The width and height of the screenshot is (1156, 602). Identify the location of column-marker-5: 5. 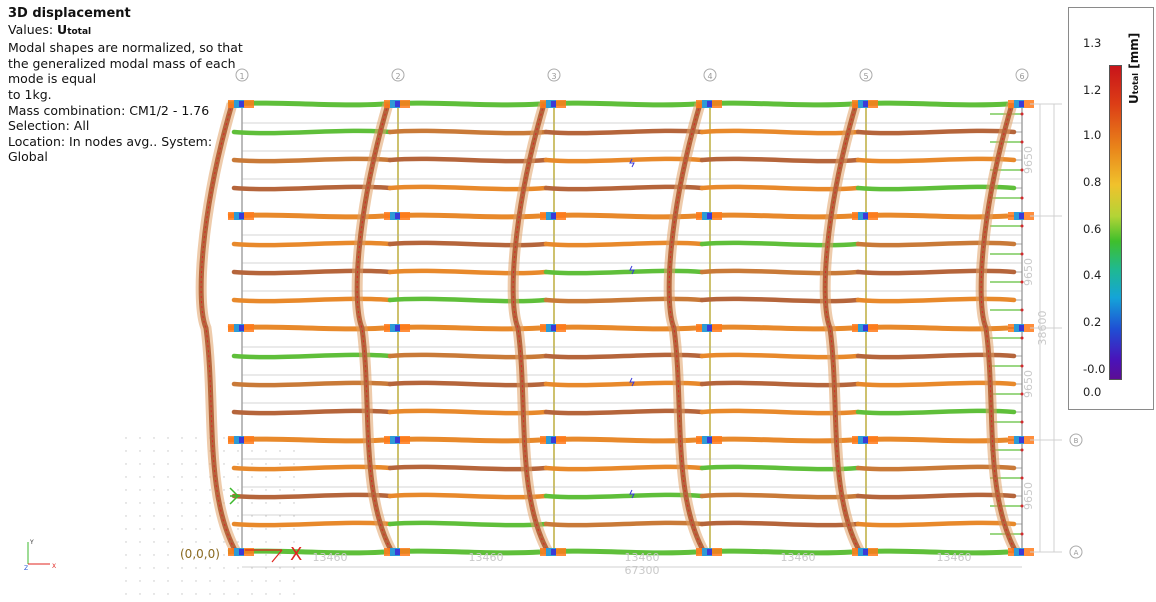
(866, 75).